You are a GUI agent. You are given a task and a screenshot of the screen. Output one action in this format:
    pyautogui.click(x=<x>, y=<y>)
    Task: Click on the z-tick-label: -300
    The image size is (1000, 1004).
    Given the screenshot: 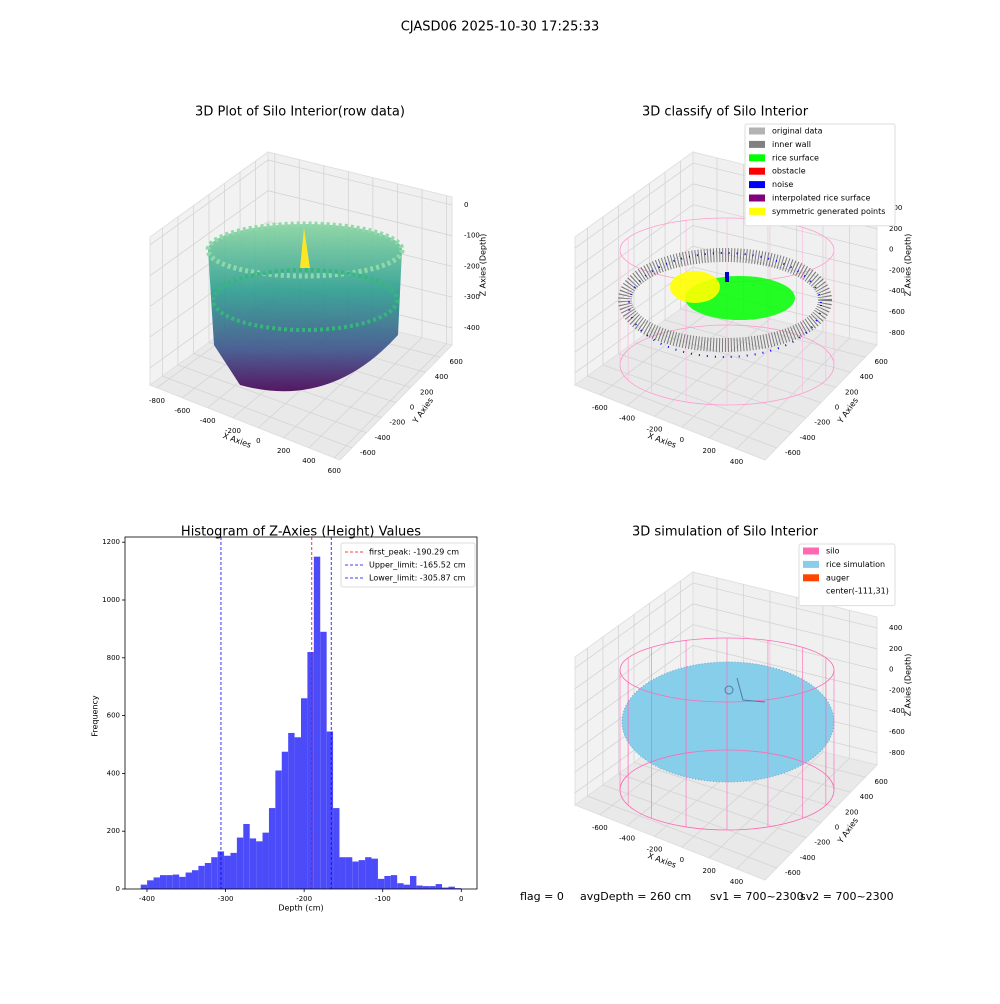 What is the action you would take?
    pyautogui.click(x=472, y=297)
    